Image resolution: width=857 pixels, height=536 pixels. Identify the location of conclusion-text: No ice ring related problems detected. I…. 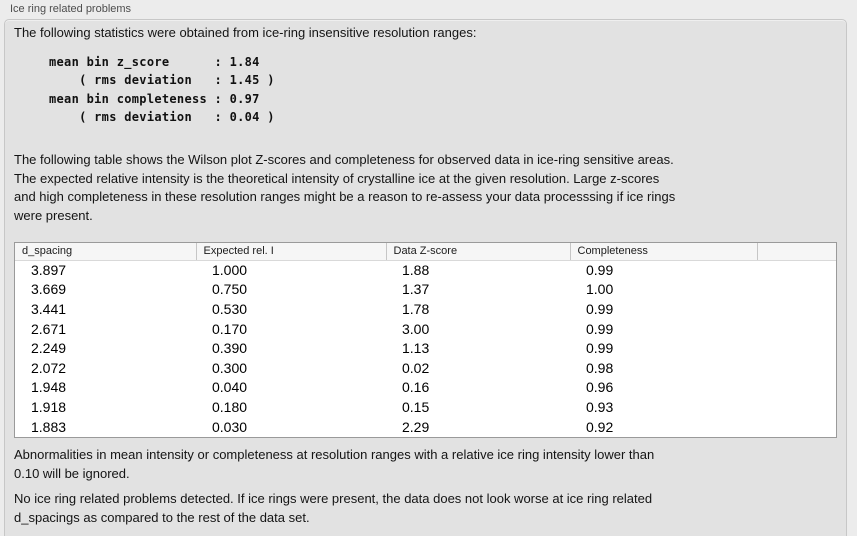
(333, 508).